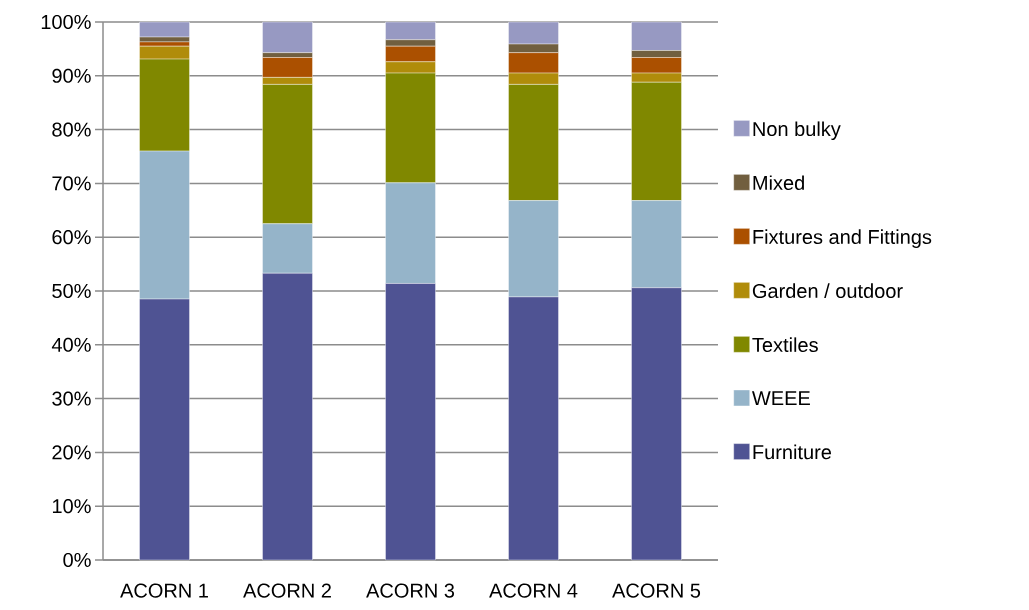 This screenshot has height=610, width=1029. Describe the element at coordinates (71, 237) in the screenshot. I see `y-tick-label: 60%` at that location.